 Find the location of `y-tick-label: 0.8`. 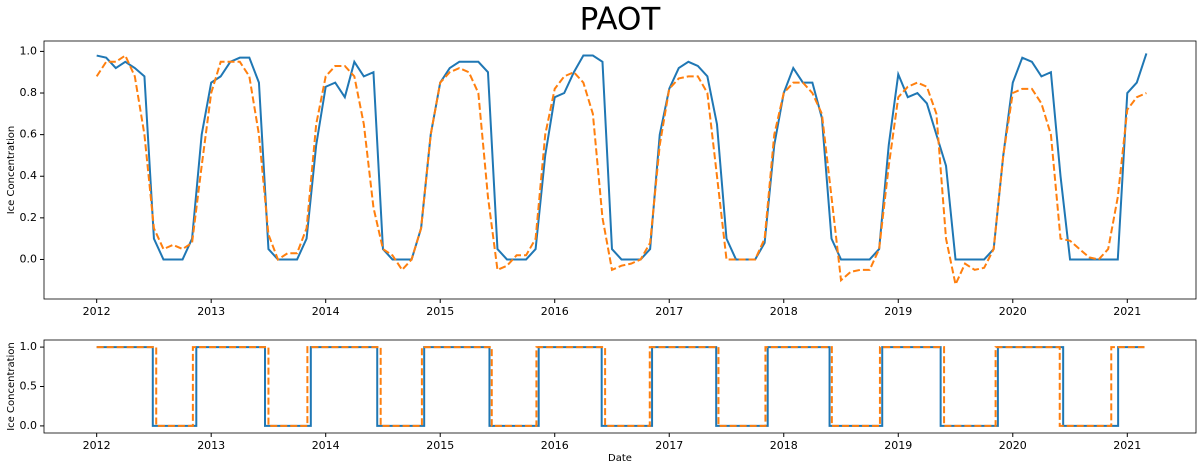

y-tick-label: 0.8 is located at coordinates (29, 92).